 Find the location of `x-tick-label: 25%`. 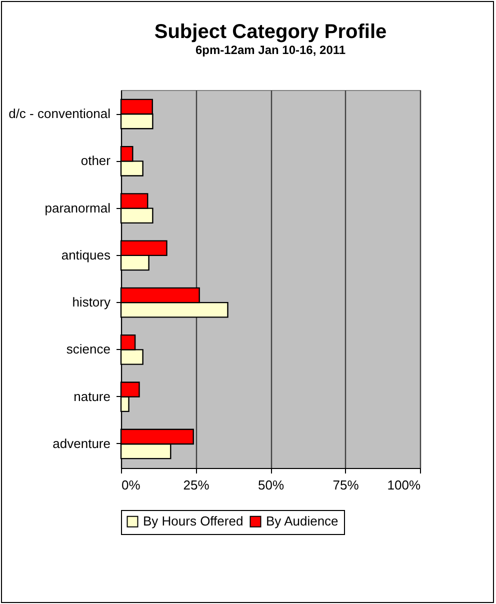

x-tick-label: 25% is located at coordinates (196, 485).